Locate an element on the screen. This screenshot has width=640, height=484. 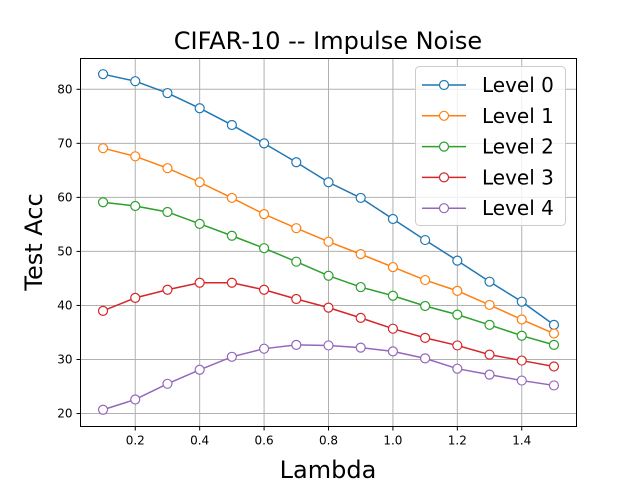
x-tick-label: 0.8 is located at coordinates (328, 441).